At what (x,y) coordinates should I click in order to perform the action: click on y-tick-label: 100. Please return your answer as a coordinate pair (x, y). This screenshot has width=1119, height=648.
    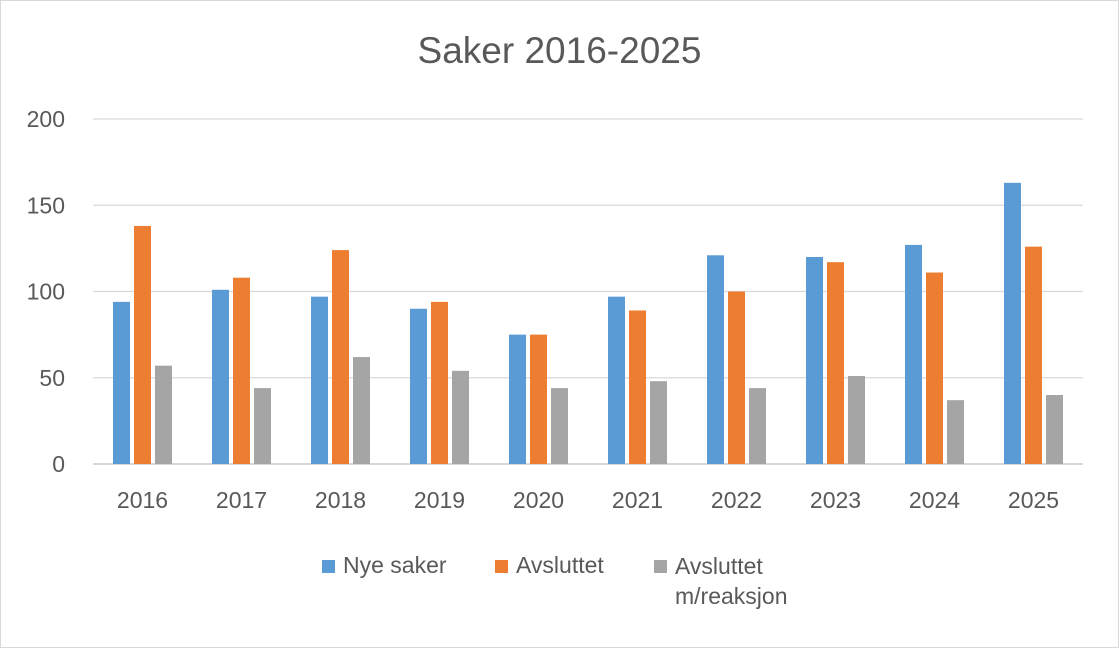
    Looking at the image, I should click on (46, 292).